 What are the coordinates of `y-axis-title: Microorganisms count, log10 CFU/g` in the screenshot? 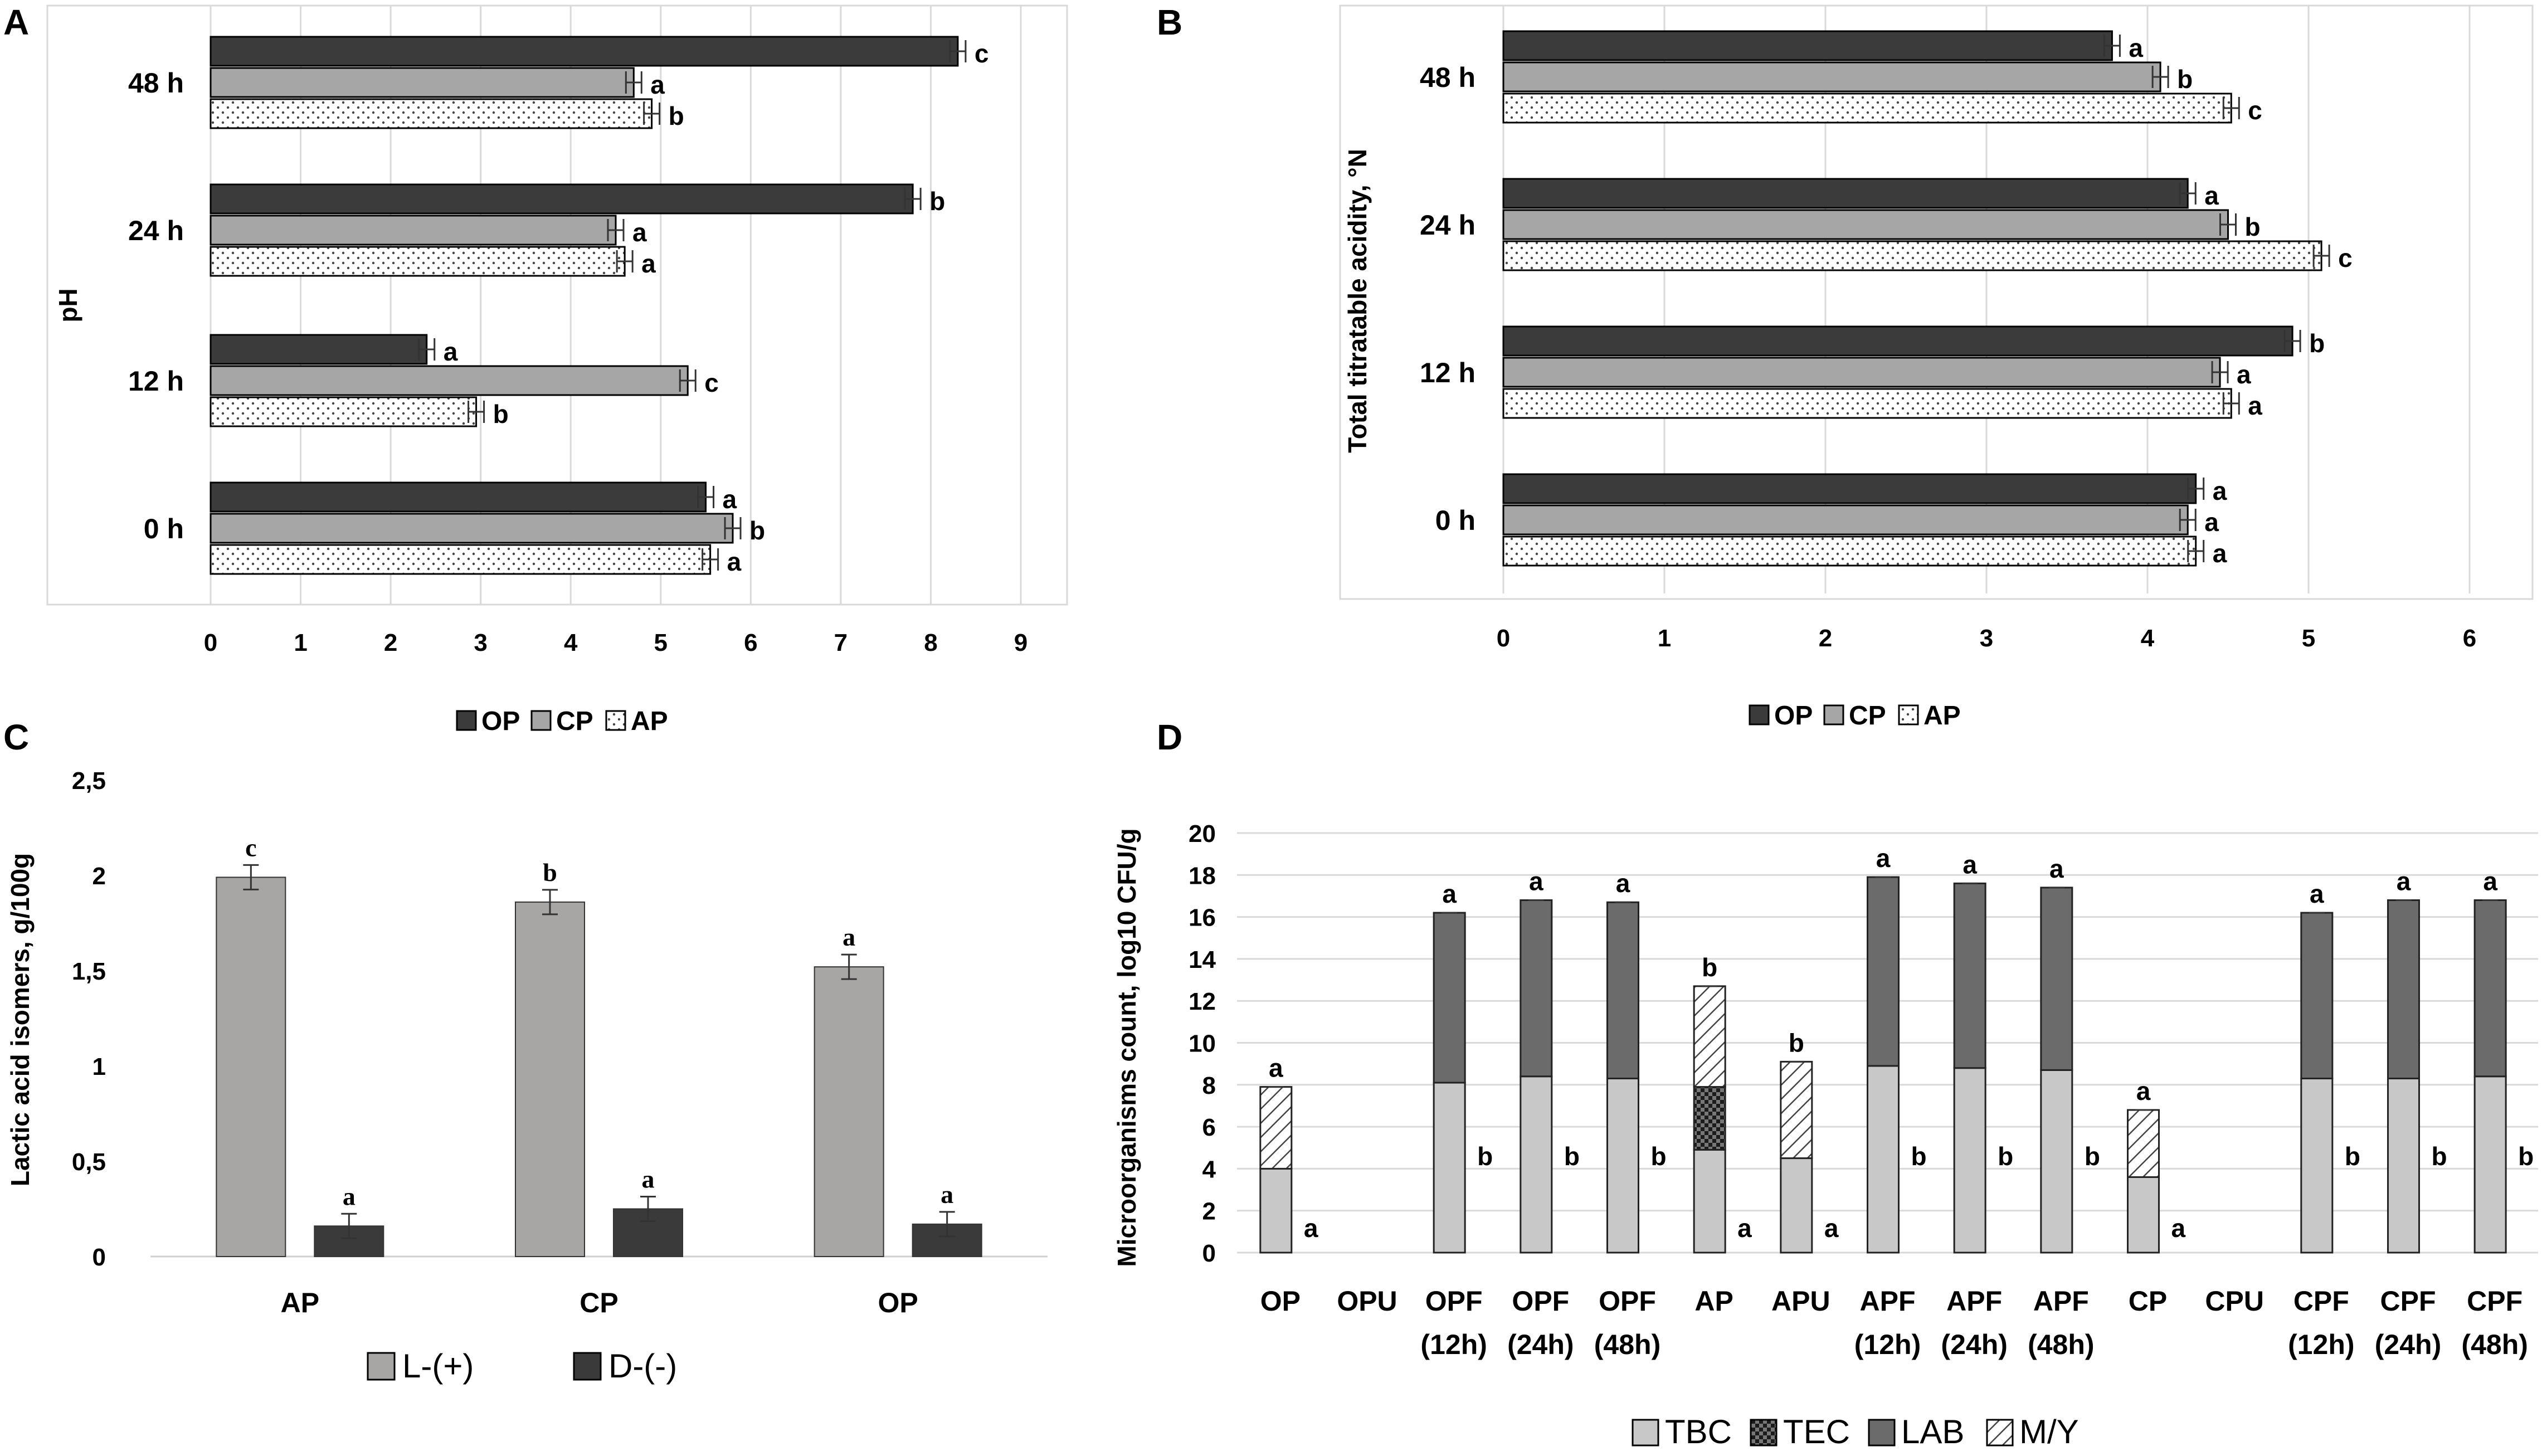 It's located at (1126, 1047).